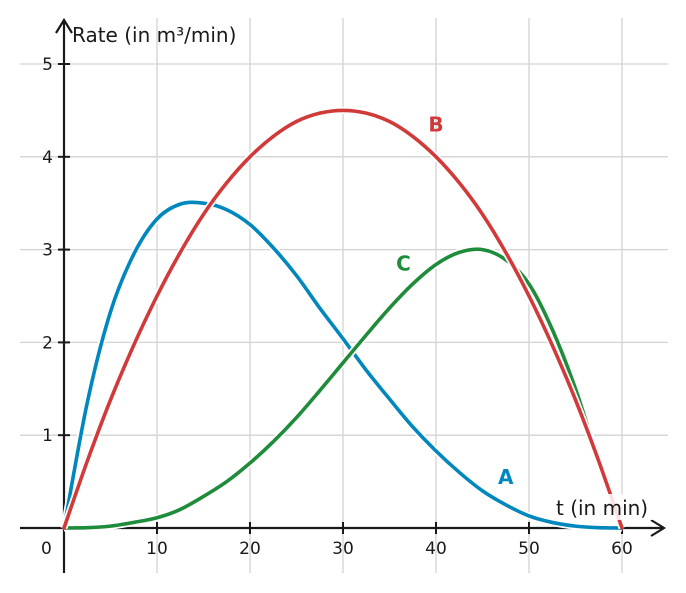  What do you see at coordinates (506, 477) in the screenshot?
I see `series-a-label: A` at bounding box center [506, 477].